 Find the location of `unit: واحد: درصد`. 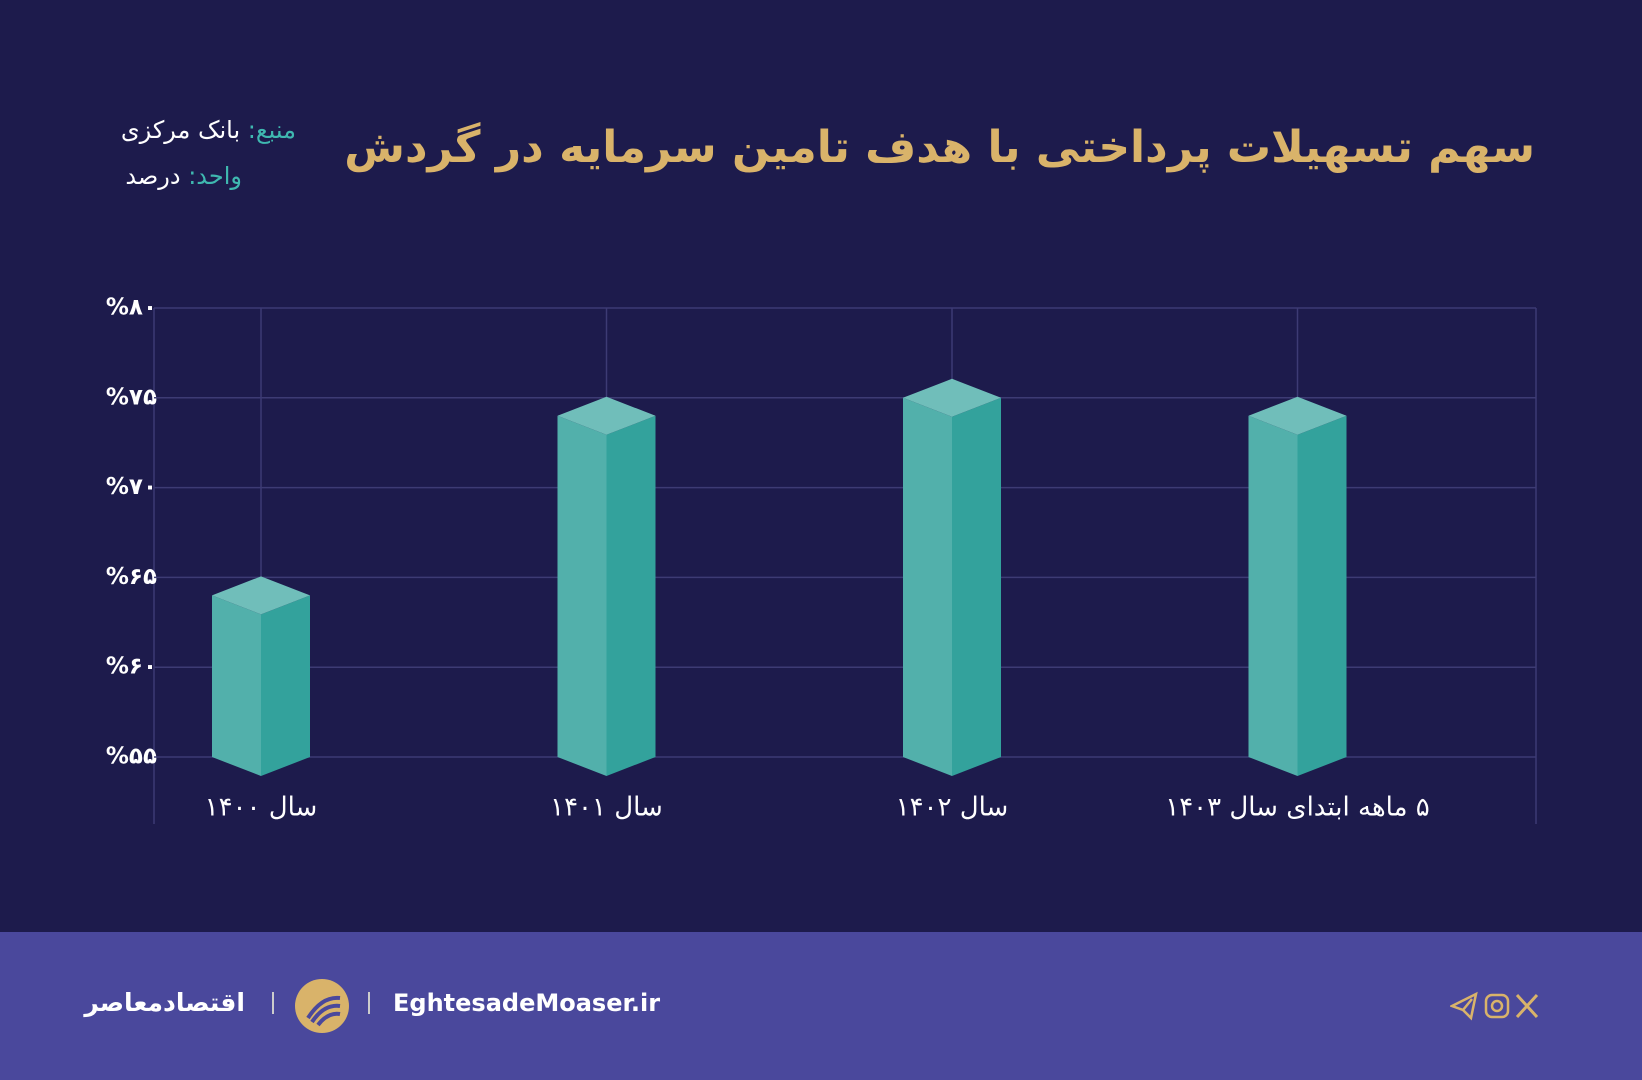

unit: واحد: درصد is located at coordinates (183, 176).